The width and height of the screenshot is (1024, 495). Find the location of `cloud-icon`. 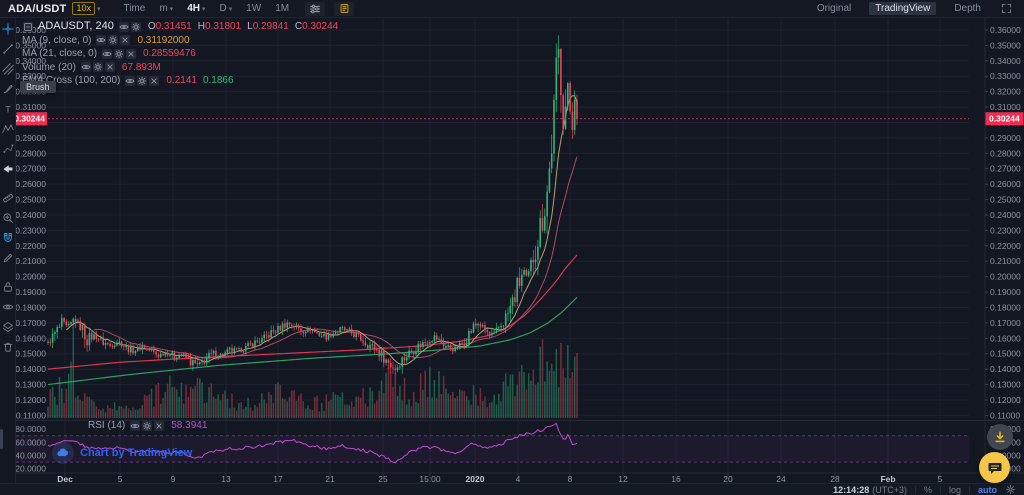

cloud-icon is located at coordinates (63, 453).